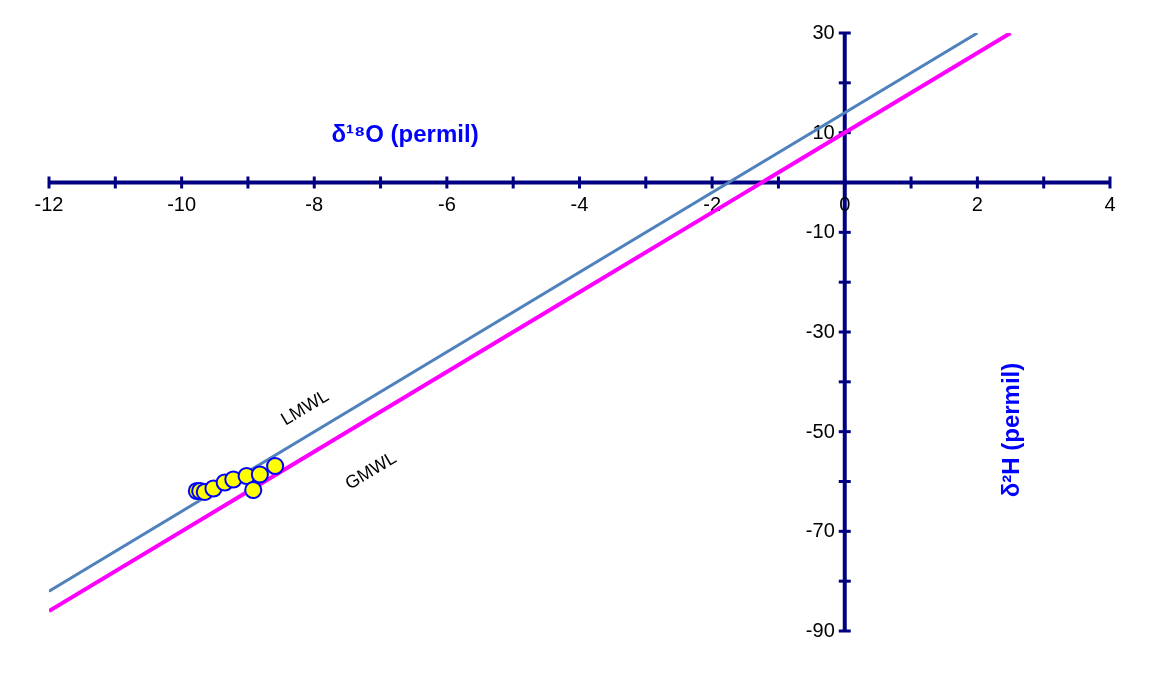 This screenshot has width=1176, height=679. What do you see at coordinates (820, 231) in the screenshot?
I see `y-tick-label: -10` at bounding box center [820, 231].